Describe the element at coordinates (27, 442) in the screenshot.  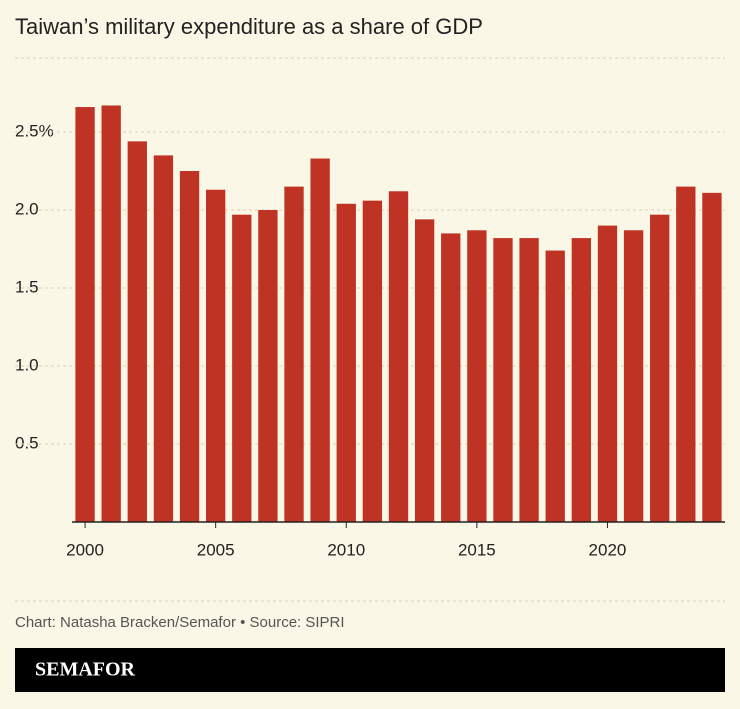
I see `y-tick-label: 0.5` at that location.